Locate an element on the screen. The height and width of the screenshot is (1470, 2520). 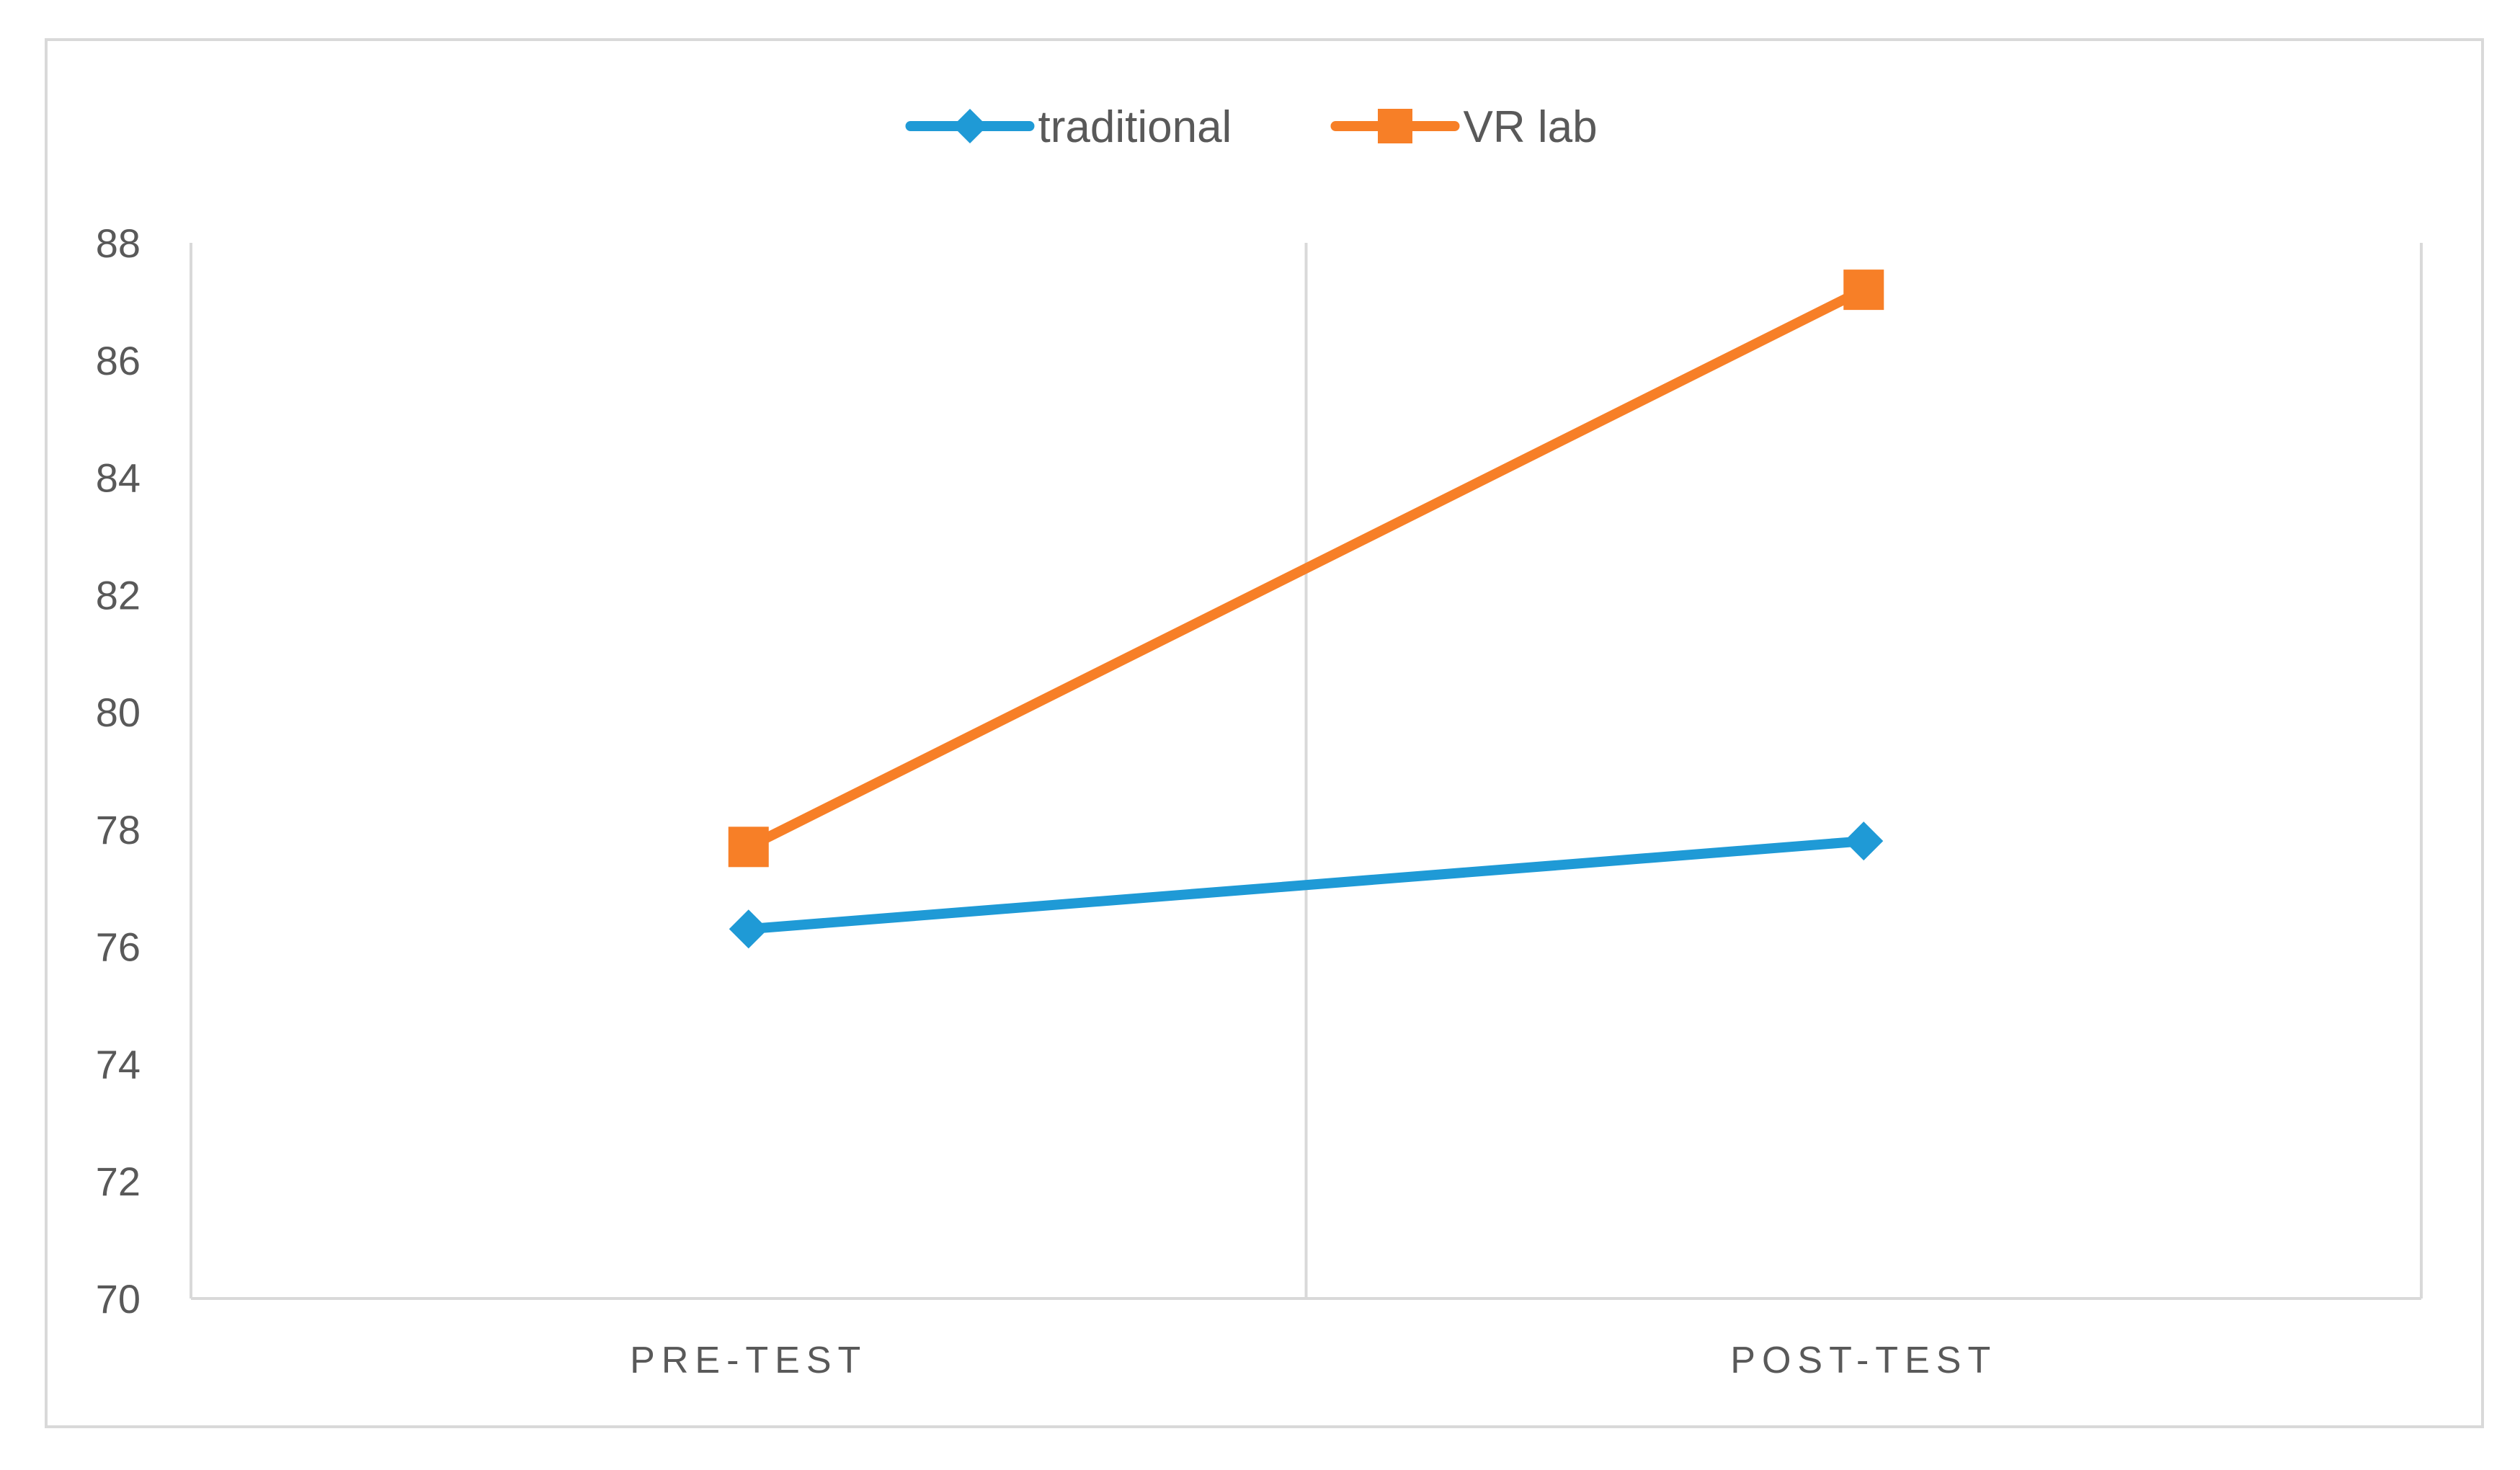
legend-label: VR lab is located at coordinates (1531, 127).